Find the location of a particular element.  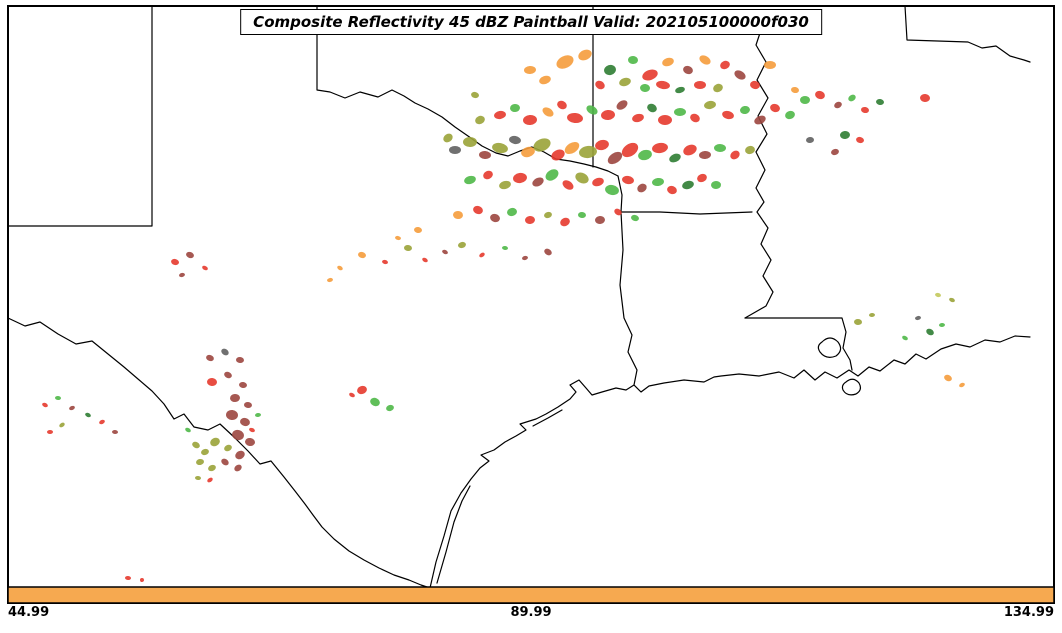

border-texas-arkansas is located at coordinates (620, 194).